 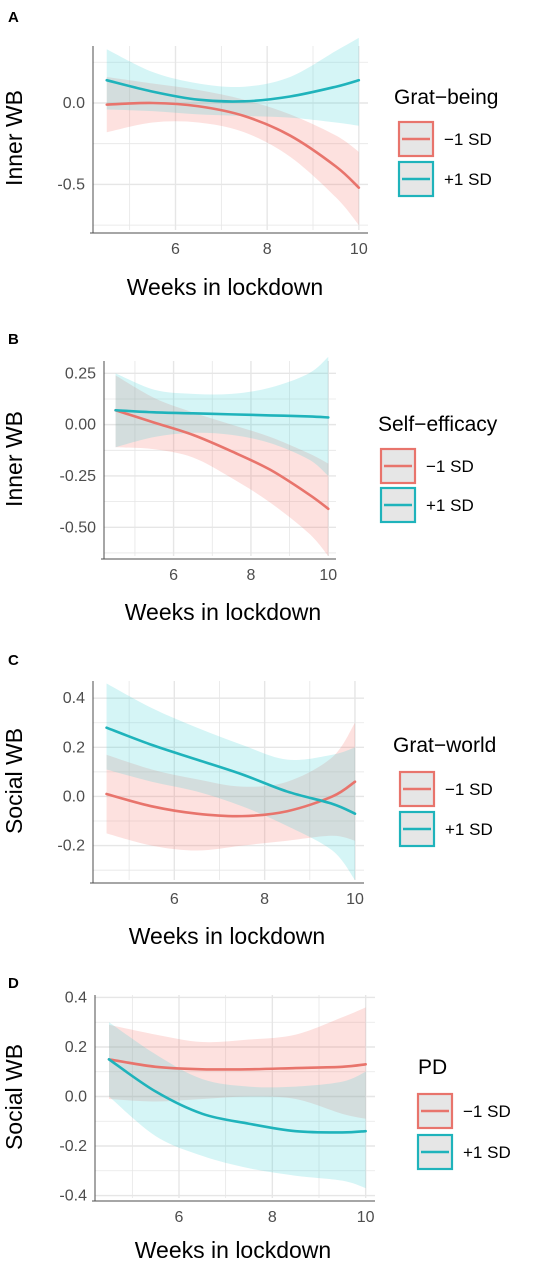 What do you see at coordinates (80, 425) in the screenshot?
I see `y-tick-label: 0.00` at bounding box center [80, 425].